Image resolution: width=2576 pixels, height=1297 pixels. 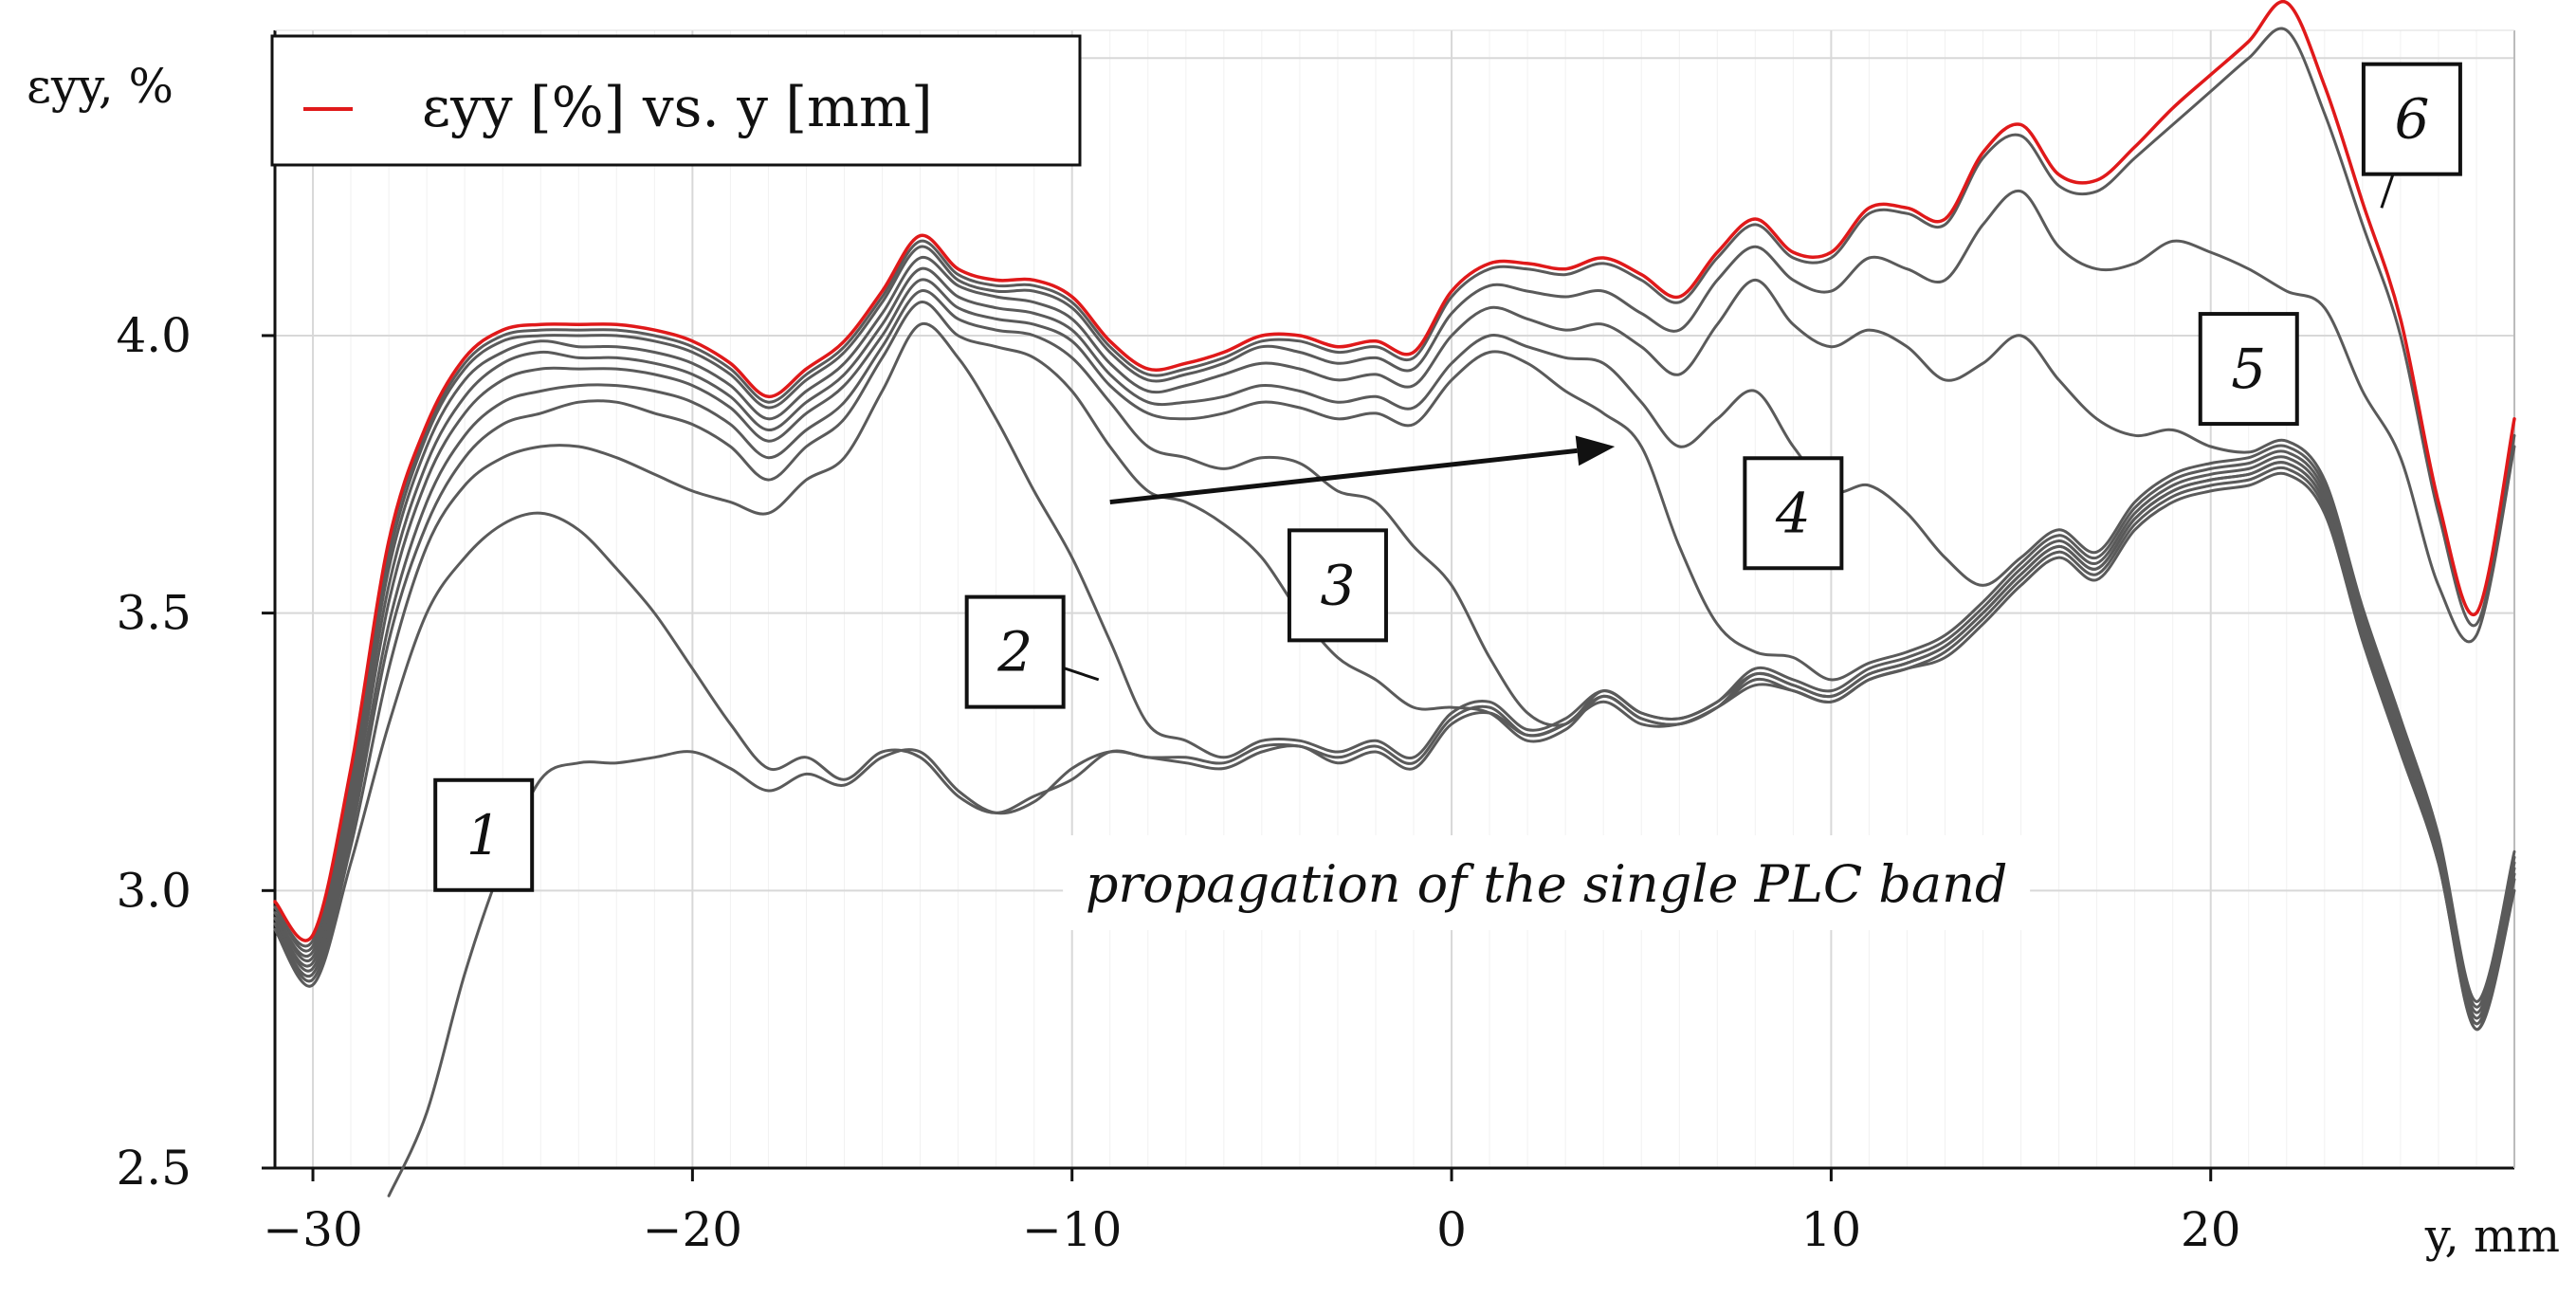 What do you see at coordinates (2211, 1229) in the screenshot?
I see `x-tick-label: 20` at bounding box center [2211, 1229].